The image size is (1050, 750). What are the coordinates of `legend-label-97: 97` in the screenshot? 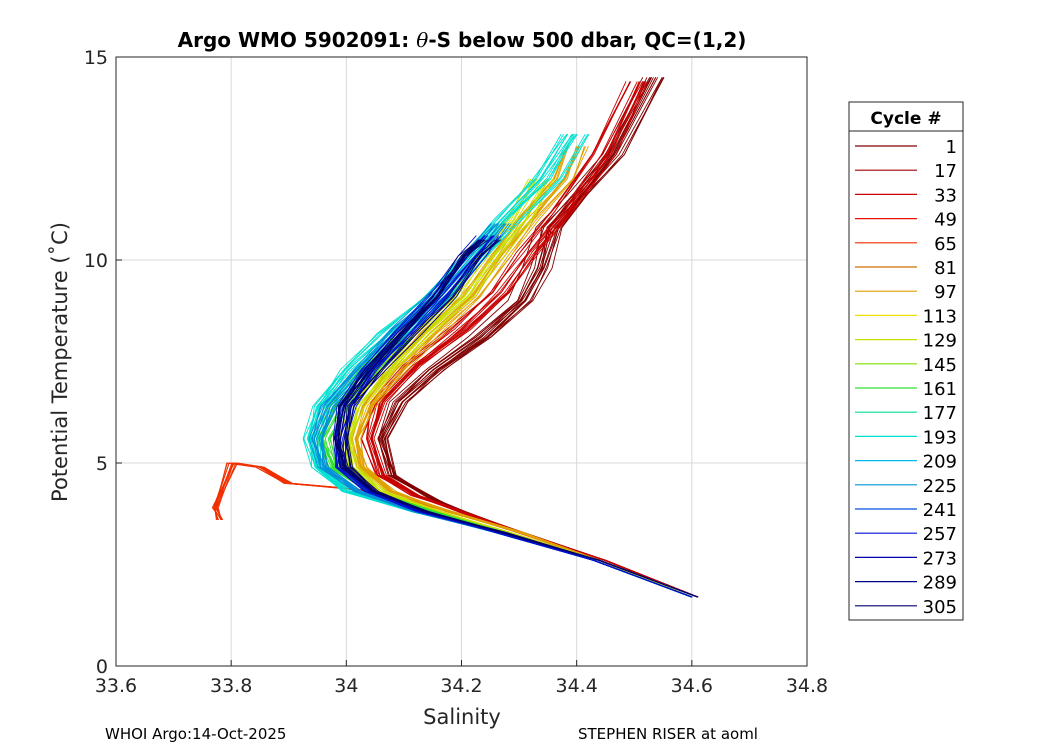 It's located at (945, 292).